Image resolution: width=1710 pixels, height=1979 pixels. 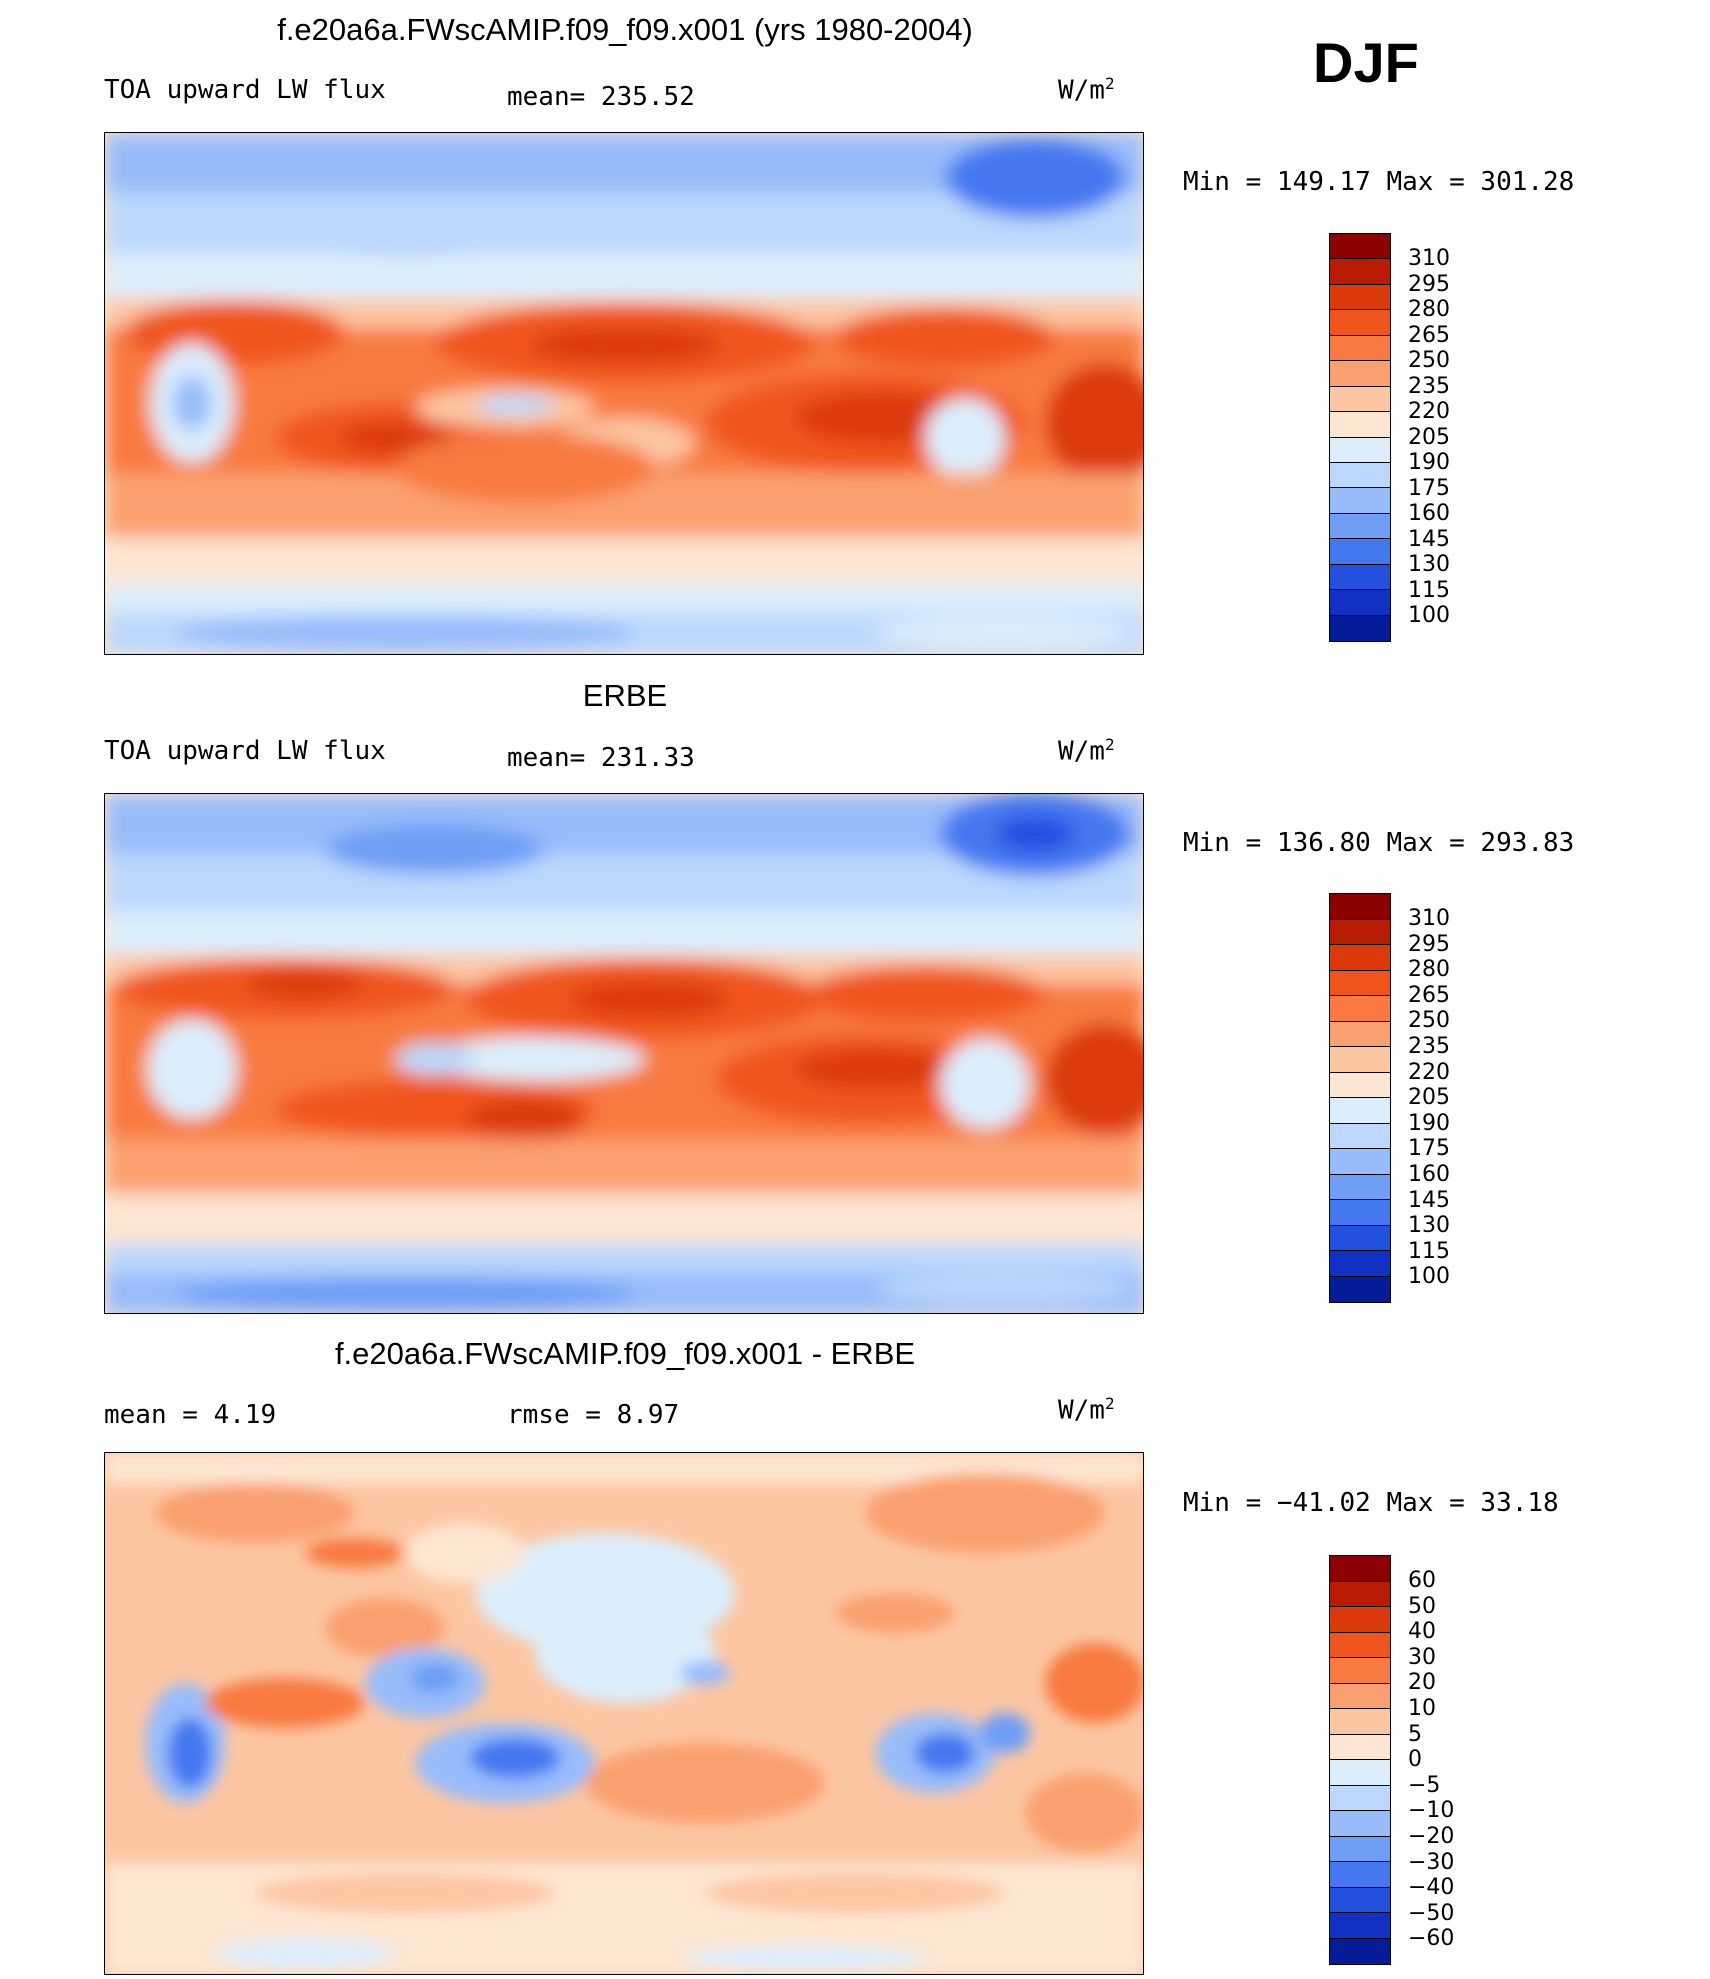 I want to click on panel1-units: W/m2, so click(x=1086, y=90).